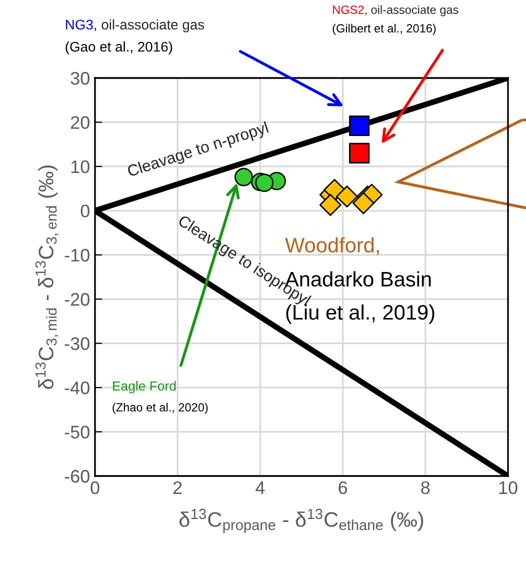 Image resolution: width=526 pixels, height=562 pixels. What do you see at coordinates (77, 255) in the screenshot?
I see `y-tick-label: -10` at bounding box center [77, 255].